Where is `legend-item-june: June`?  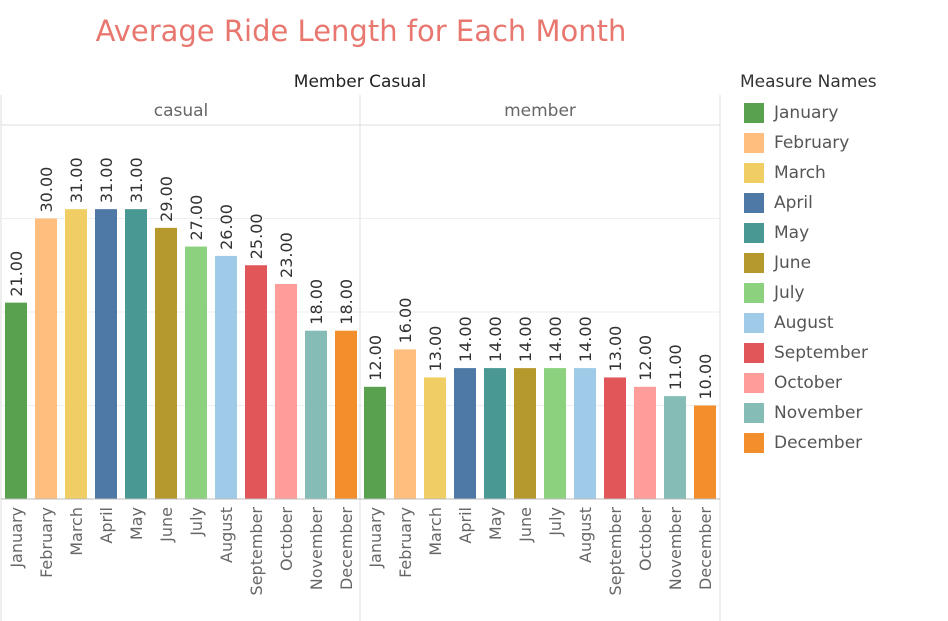
legend-item-june: June is located at coordinates (840, 263).